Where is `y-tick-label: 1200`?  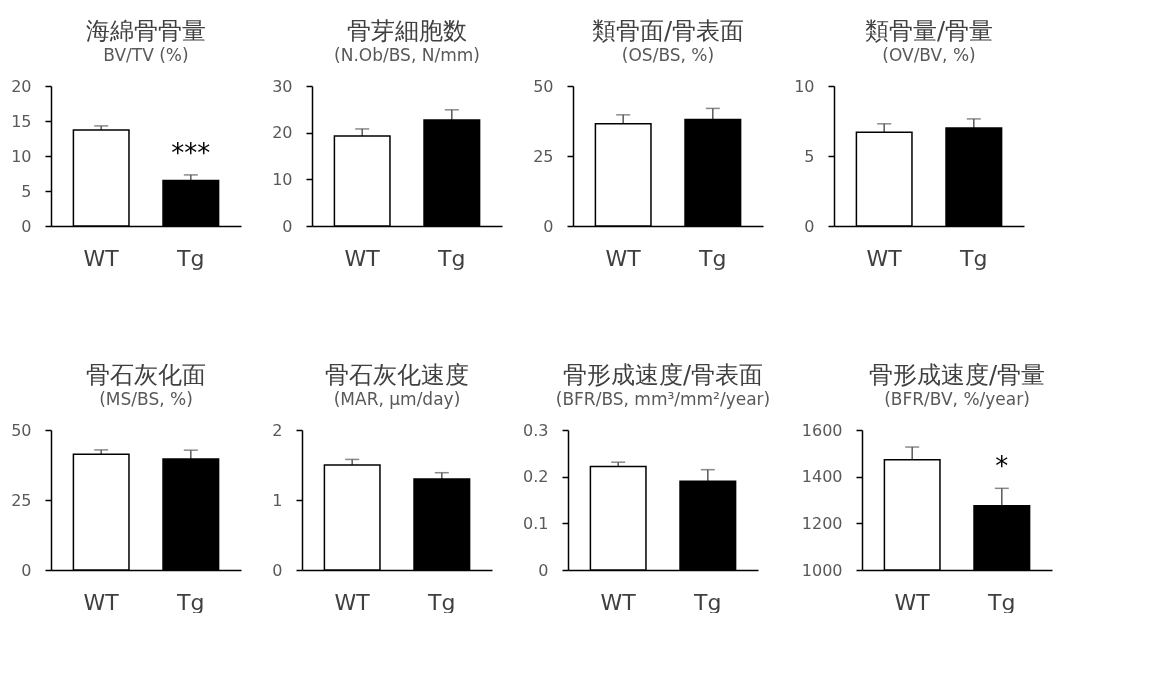 y-tick-label: 1200 is located at coordinates (822, 523).